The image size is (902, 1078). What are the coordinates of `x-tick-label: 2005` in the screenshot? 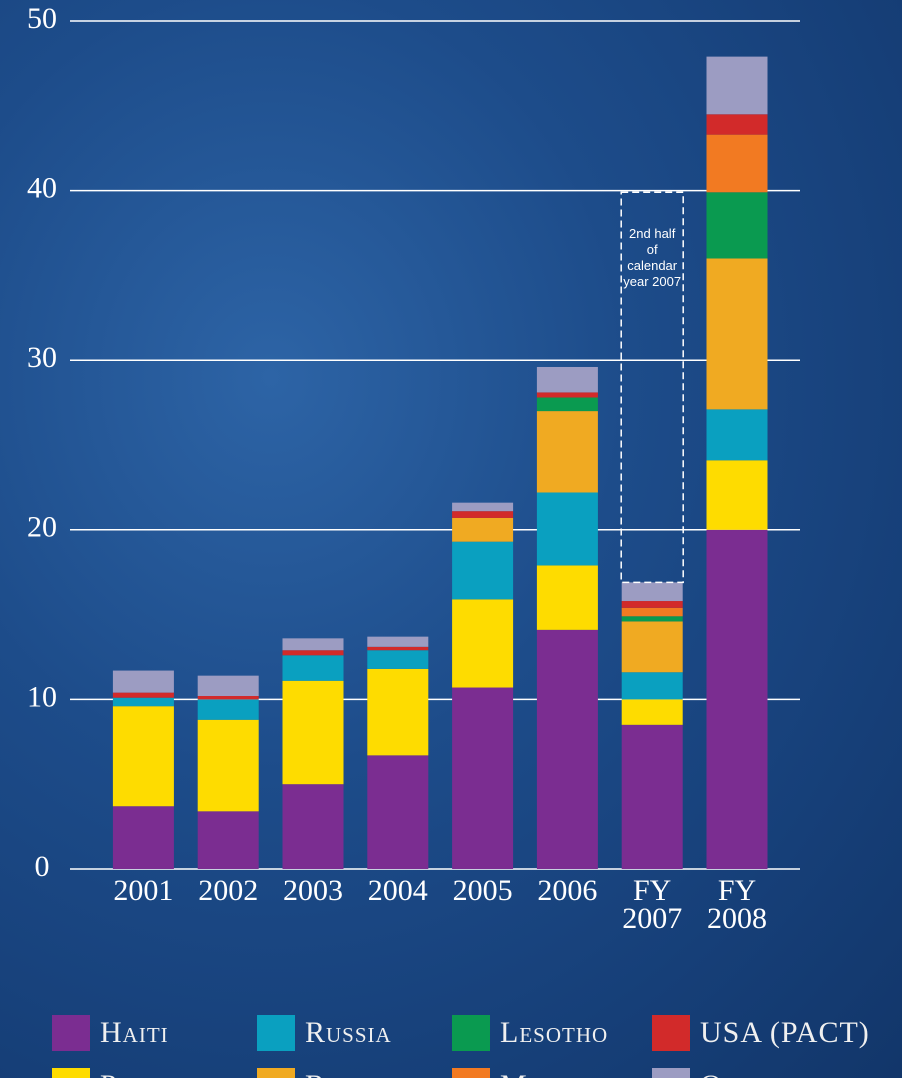 It's located at (482, 890).